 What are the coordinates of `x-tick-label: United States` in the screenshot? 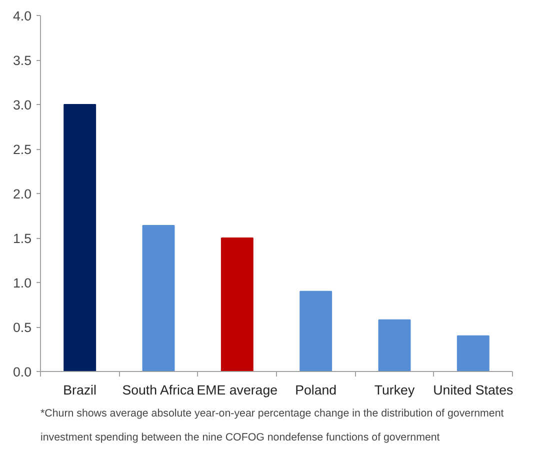 It's located at (473, 390).